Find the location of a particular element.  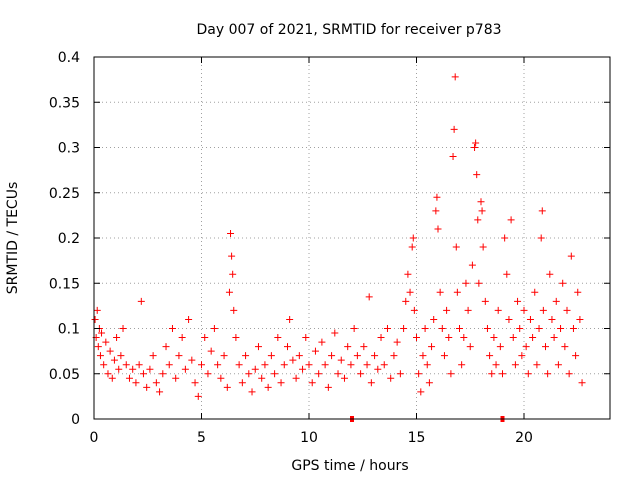

y-axis-label: SRMTID / TECUs is located at coordinates (13, 238).